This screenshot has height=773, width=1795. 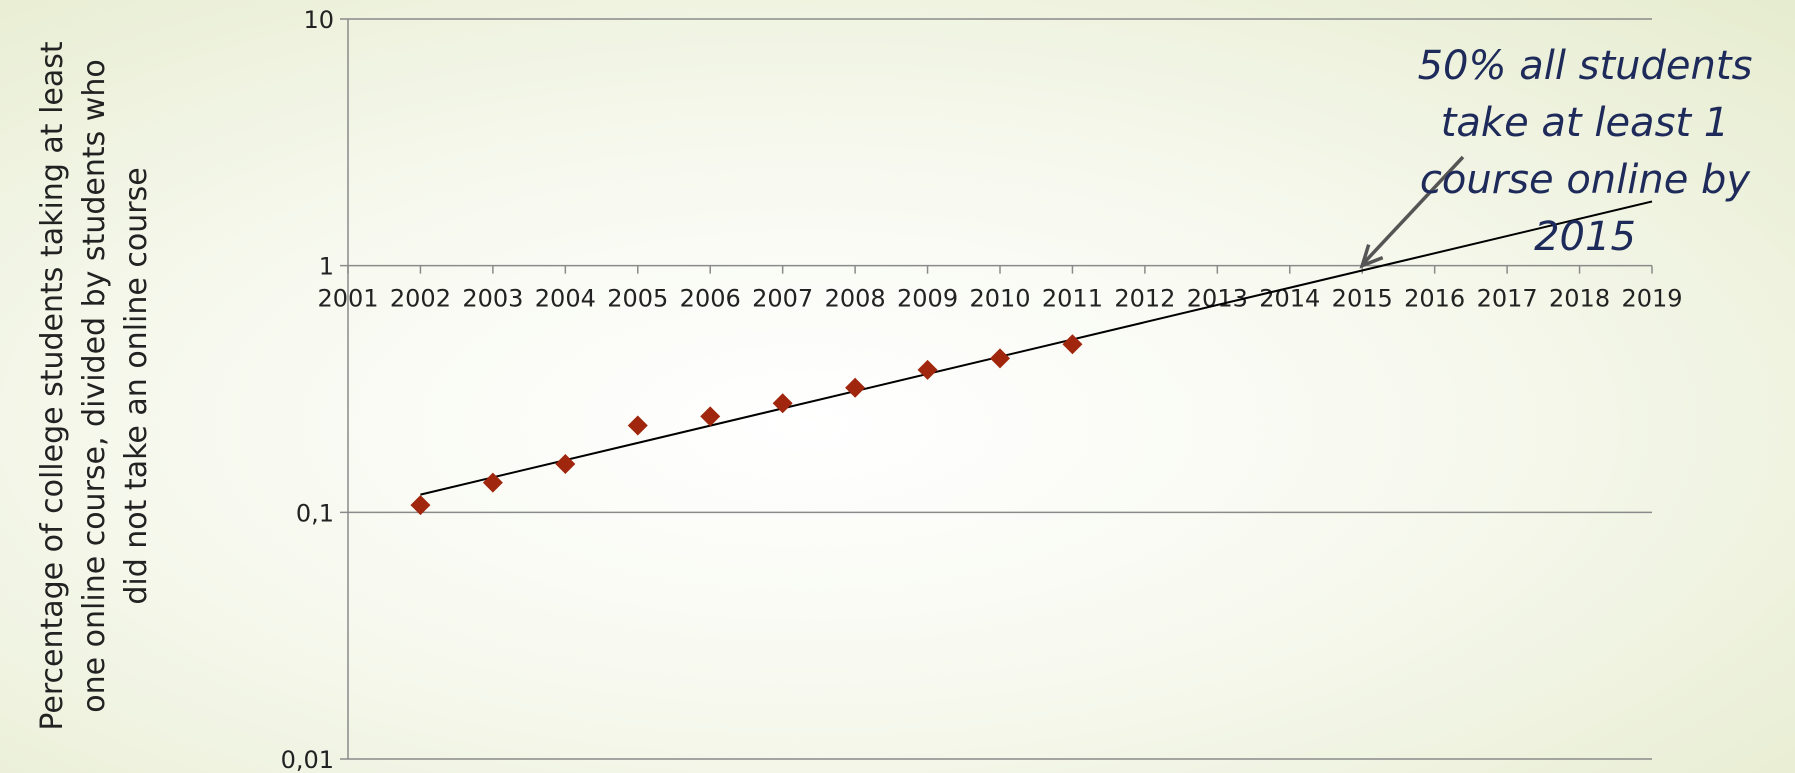 What do you see at coordinates (420, 299) in the screenshot?
I see `x-tick-label: 2002` at bounding box center [420, 299].